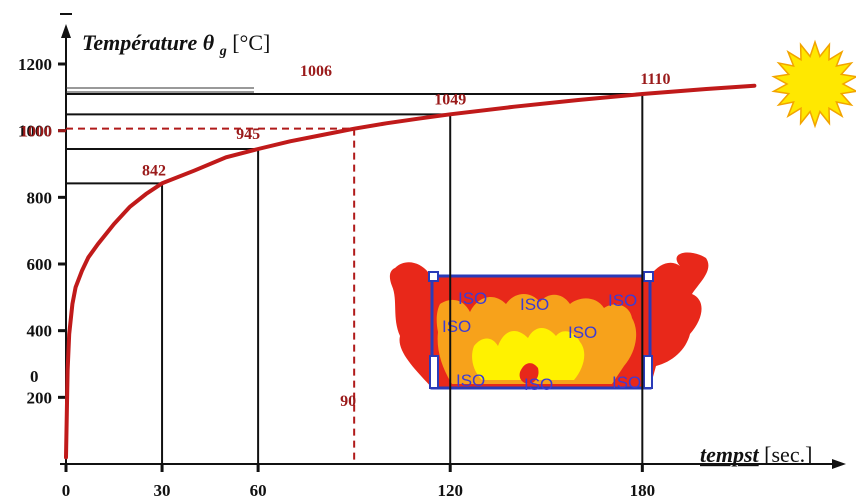 This screenshot has height=504, width=856. I want to click on data-label: 842, so click(154, 170).